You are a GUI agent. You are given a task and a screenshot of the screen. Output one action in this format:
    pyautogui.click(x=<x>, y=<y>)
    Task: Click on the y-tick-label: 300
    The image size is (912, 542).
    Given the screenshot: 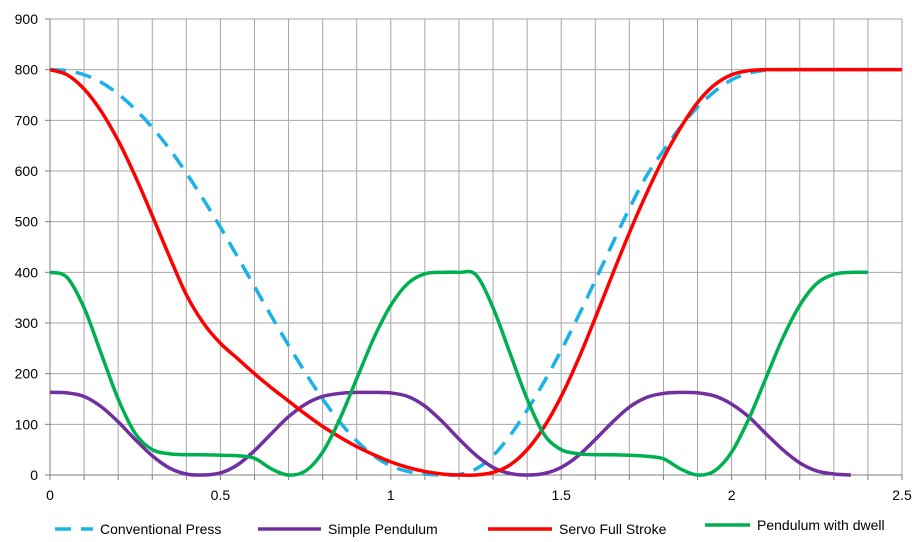 What is the action you would take?
    pyautogui.click(x=27, y=323)
    